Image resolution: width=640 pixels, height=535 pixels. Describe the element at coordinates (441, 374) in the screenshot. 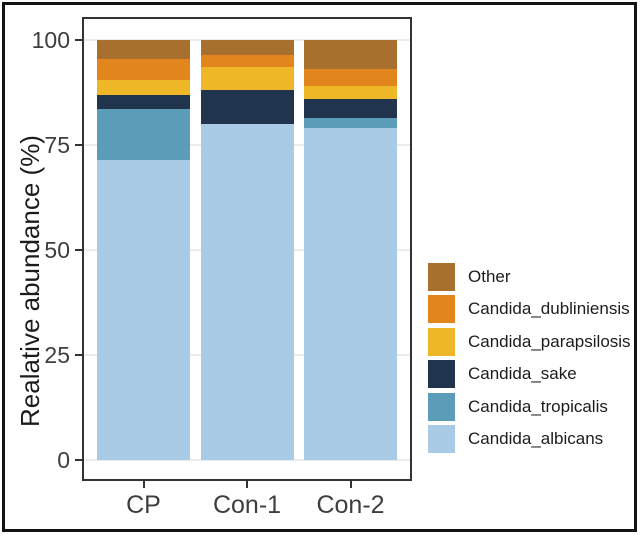

I see `legend-swatch-Candida_sake` at that location.